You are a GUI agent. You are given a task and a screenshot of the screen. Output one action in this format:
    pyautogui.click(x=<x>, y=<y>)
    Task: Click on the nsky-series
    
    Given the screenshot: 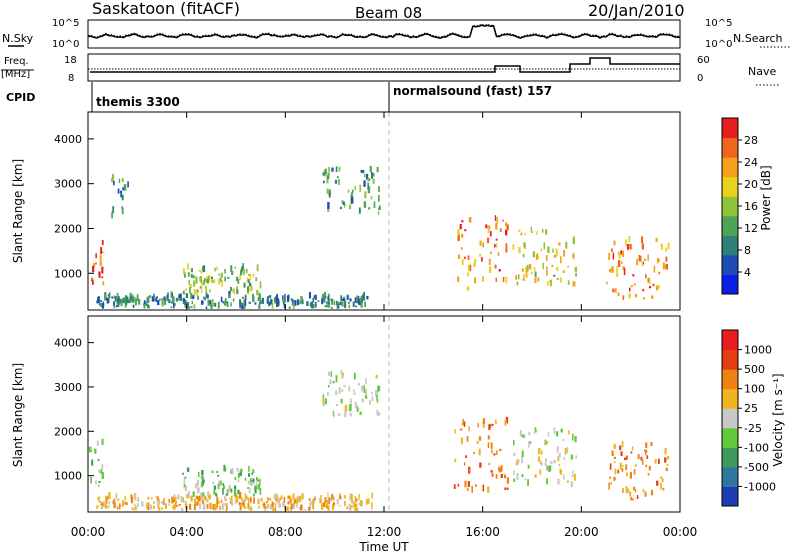 What is the action you would take?
    pyautogui.click(x=383, y=31)
    